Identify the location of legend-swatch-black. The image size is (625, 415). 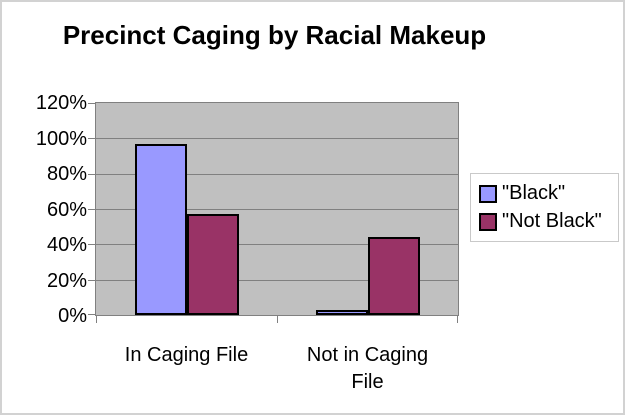
(488, 193).